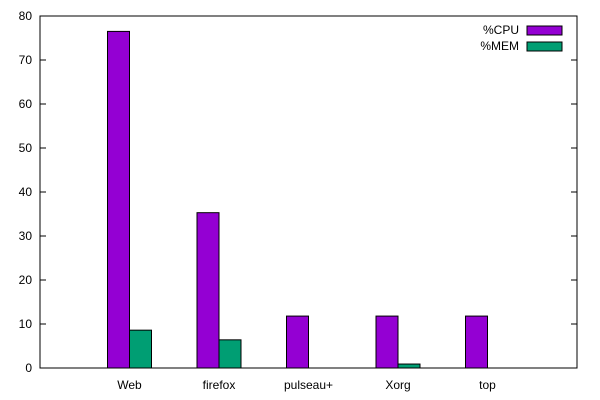 The width and height of the screenshot is (600, 400). What do you see at coordinates (501, 30) in the screenshot?
I see `legend-label: %CPU` at bounding box center [501, 30].